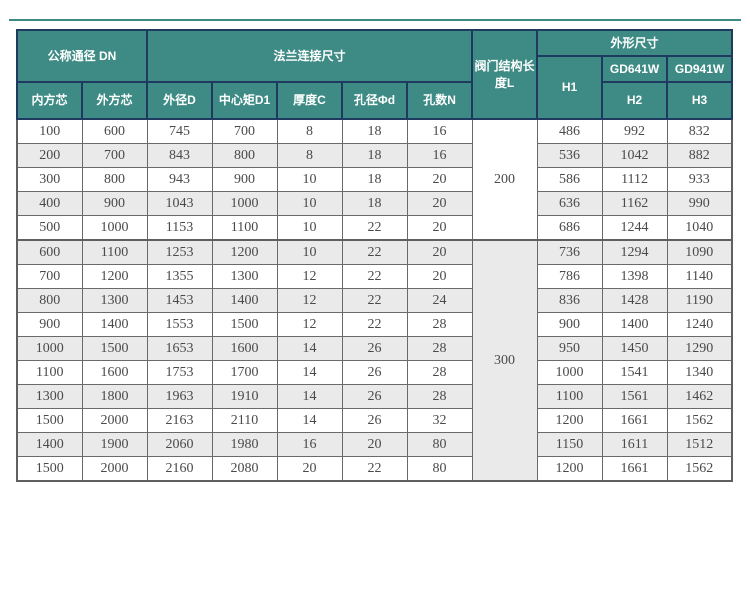  What do you see at coordinates (569, 228) in the screenshot?
I see `cell-h1: 686` at bounding box center [569, 228].